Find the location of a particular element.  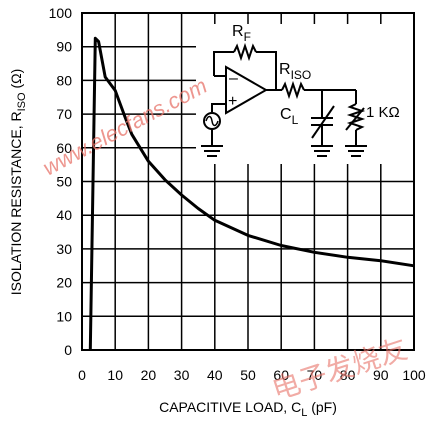

y-tick-label: 40 is located at coordinates (64, 215).